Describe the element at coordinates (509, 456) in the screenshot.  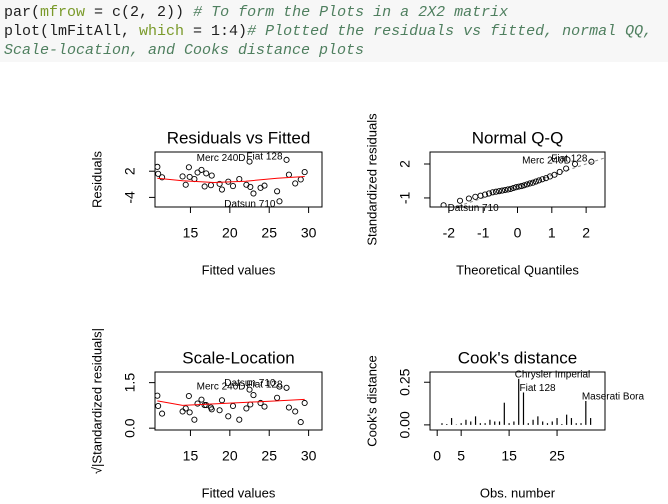
I see `x-tick-label: 15` at that location.